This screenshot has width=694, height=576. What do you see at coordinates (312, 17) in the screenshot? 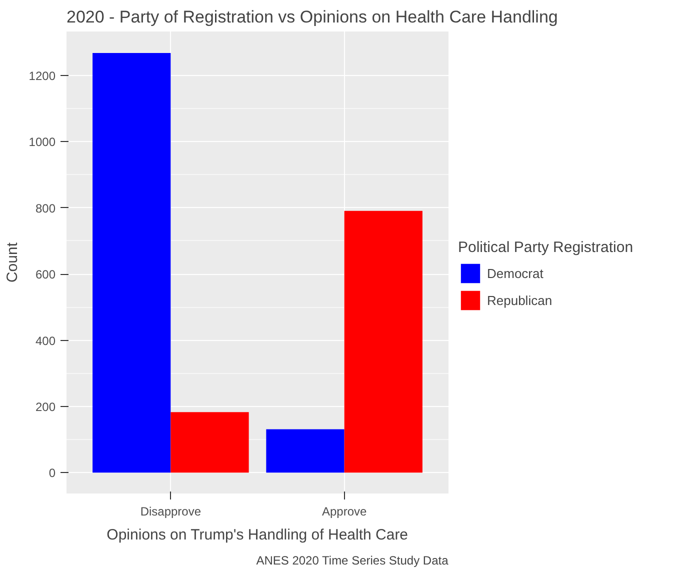
I see `chart-title: 2020 - Party of Registration vs Opinions on Health Care Handling` at bounding box center [312, 17].